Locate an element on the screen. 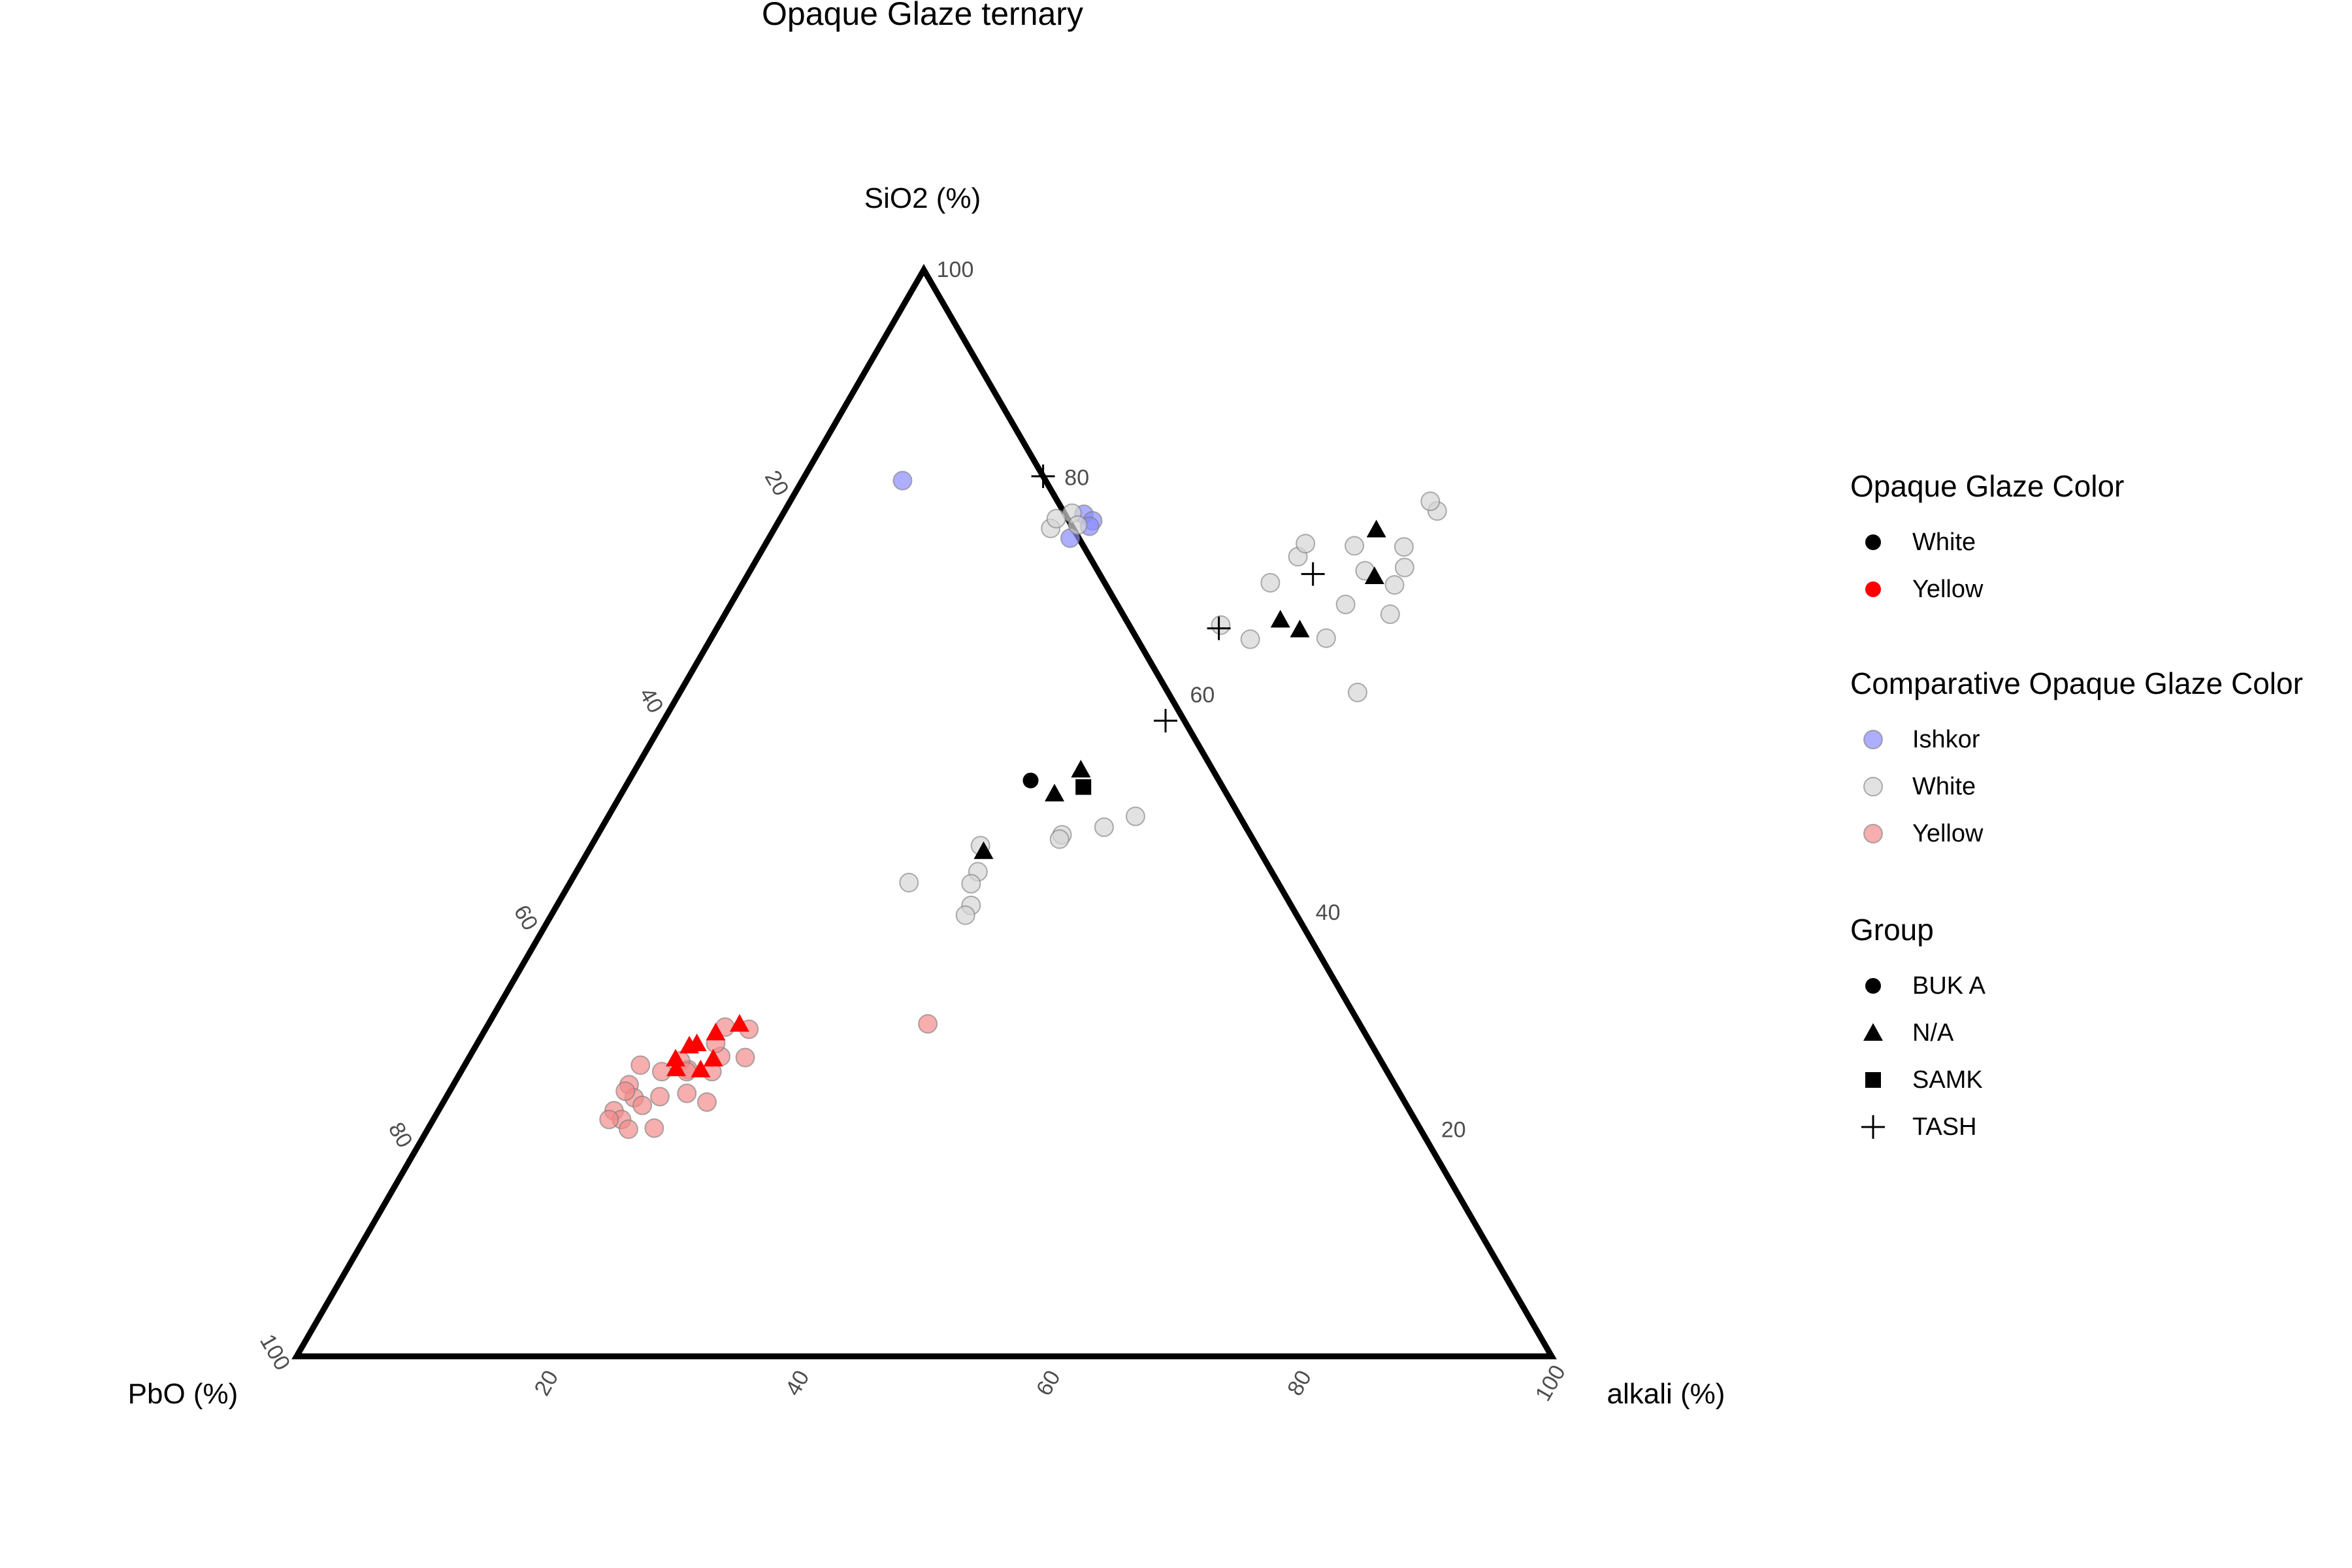 Image resolution: width=2352 pixels, height=1568 pixels. legend-label: TASH is located at coordinates (1944, 1127).